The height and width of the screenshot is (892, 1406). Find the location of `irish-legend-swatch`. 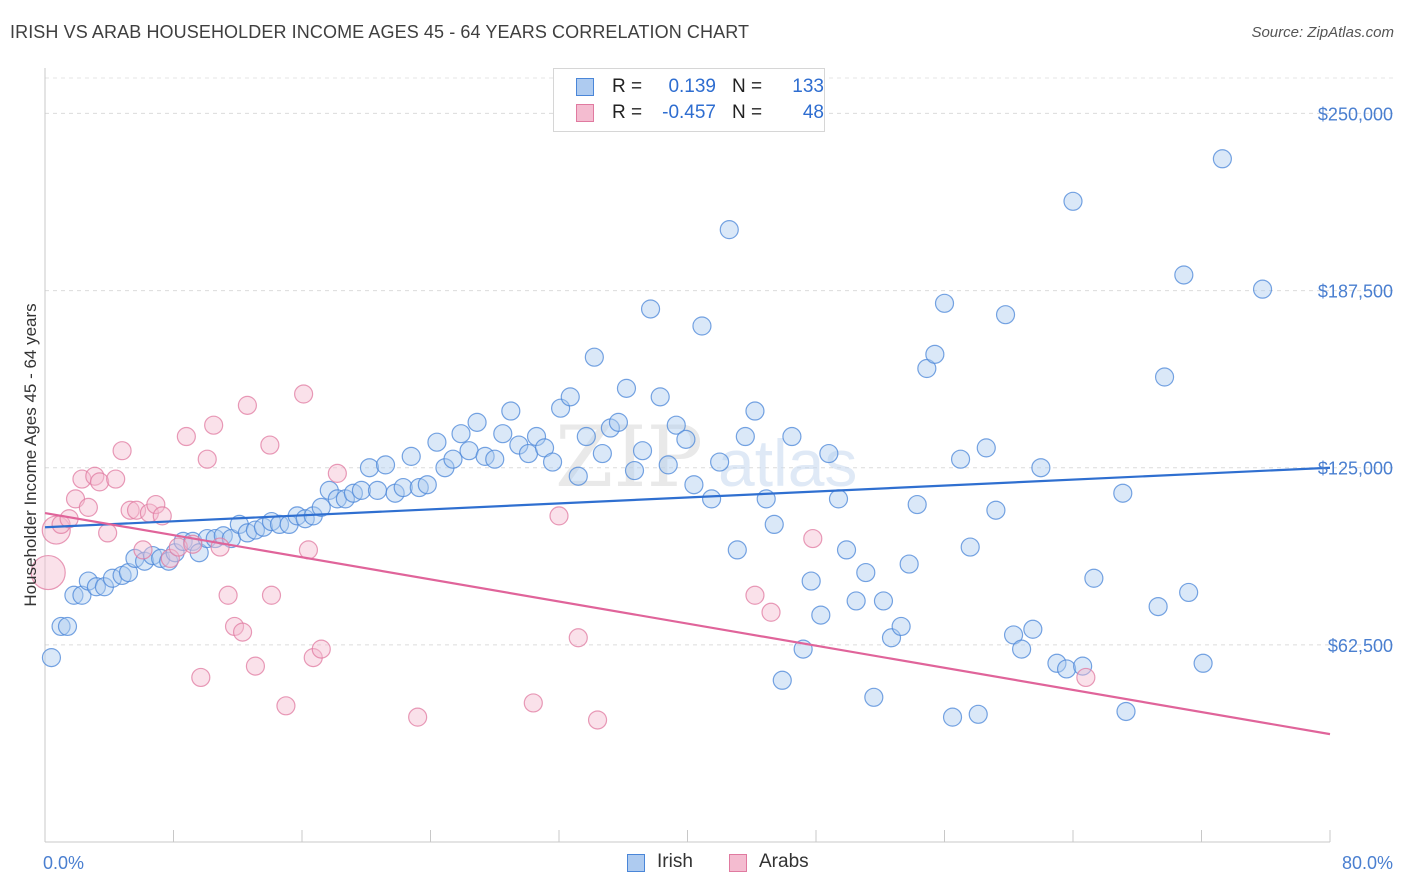

irish-legend-swatch is located at coordinates (636, 863).